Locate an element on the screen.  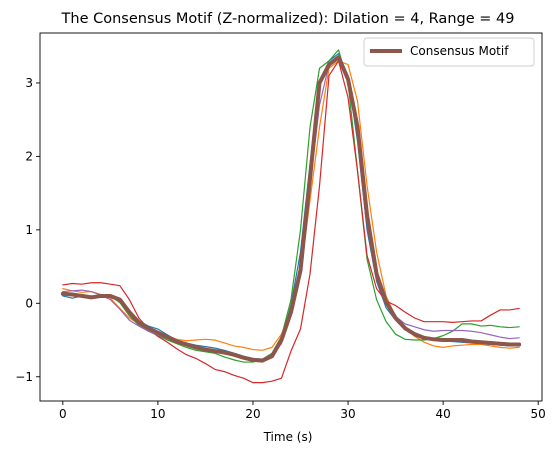
x-tick-label: 40 is located at coordinates (442, 414).